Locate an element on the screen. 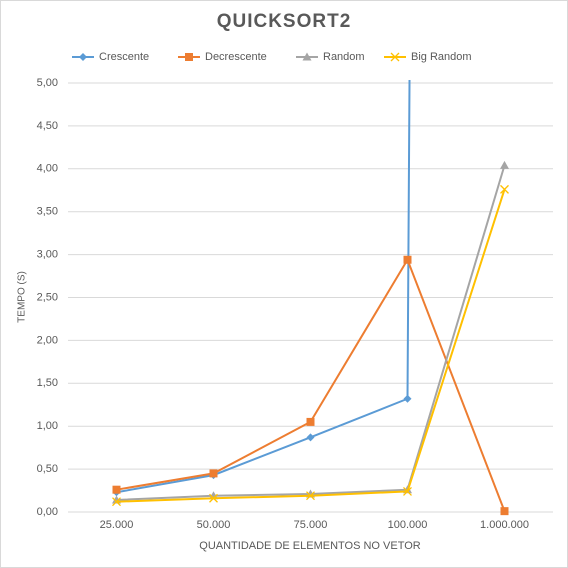 Image resolution: width=568 pixels, height=568 pixels. y-tick-label: 1,00 is located at coordinates (47, 426).